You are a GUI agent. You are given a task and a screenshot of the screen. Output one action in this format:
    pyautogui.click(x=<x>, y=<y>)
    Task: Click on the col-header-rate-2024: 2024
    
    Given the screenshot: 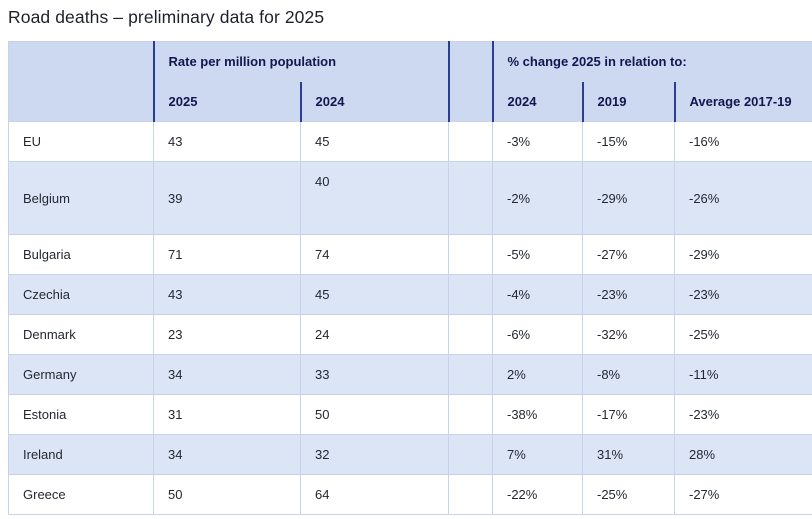 What is the action you would take?
    pyautogui.click(x=374, y=101)
    